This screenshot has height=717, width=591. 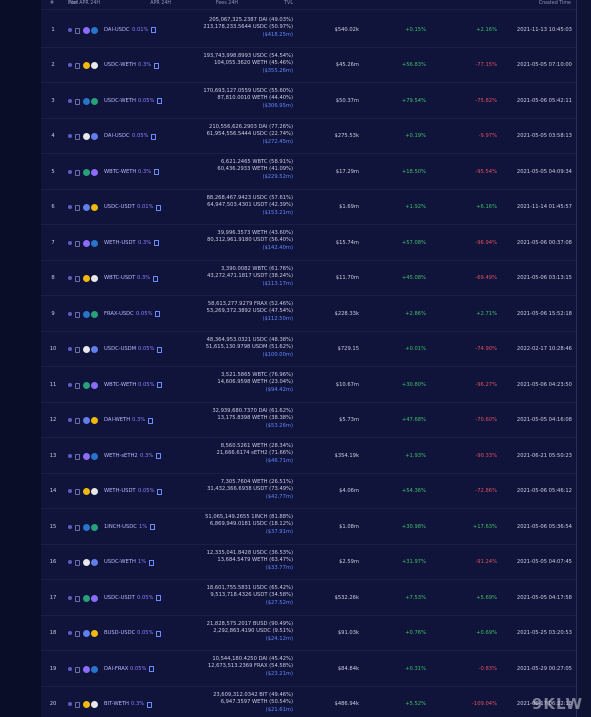 I want to click on created-time: 2021-05-06 05:46:12, so click(x=544, y=491).